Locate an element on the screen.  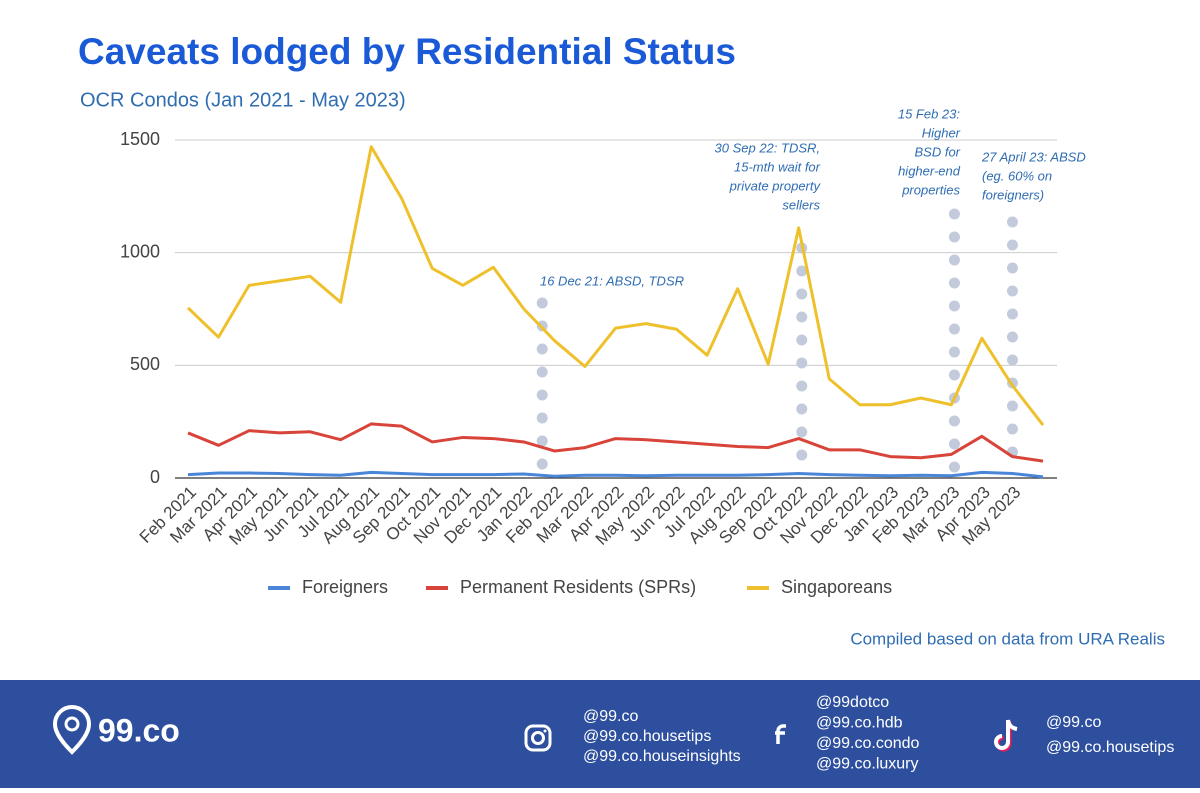
source-note: Compiled based on data from URA Realis is located at coordinates (1007, 638).